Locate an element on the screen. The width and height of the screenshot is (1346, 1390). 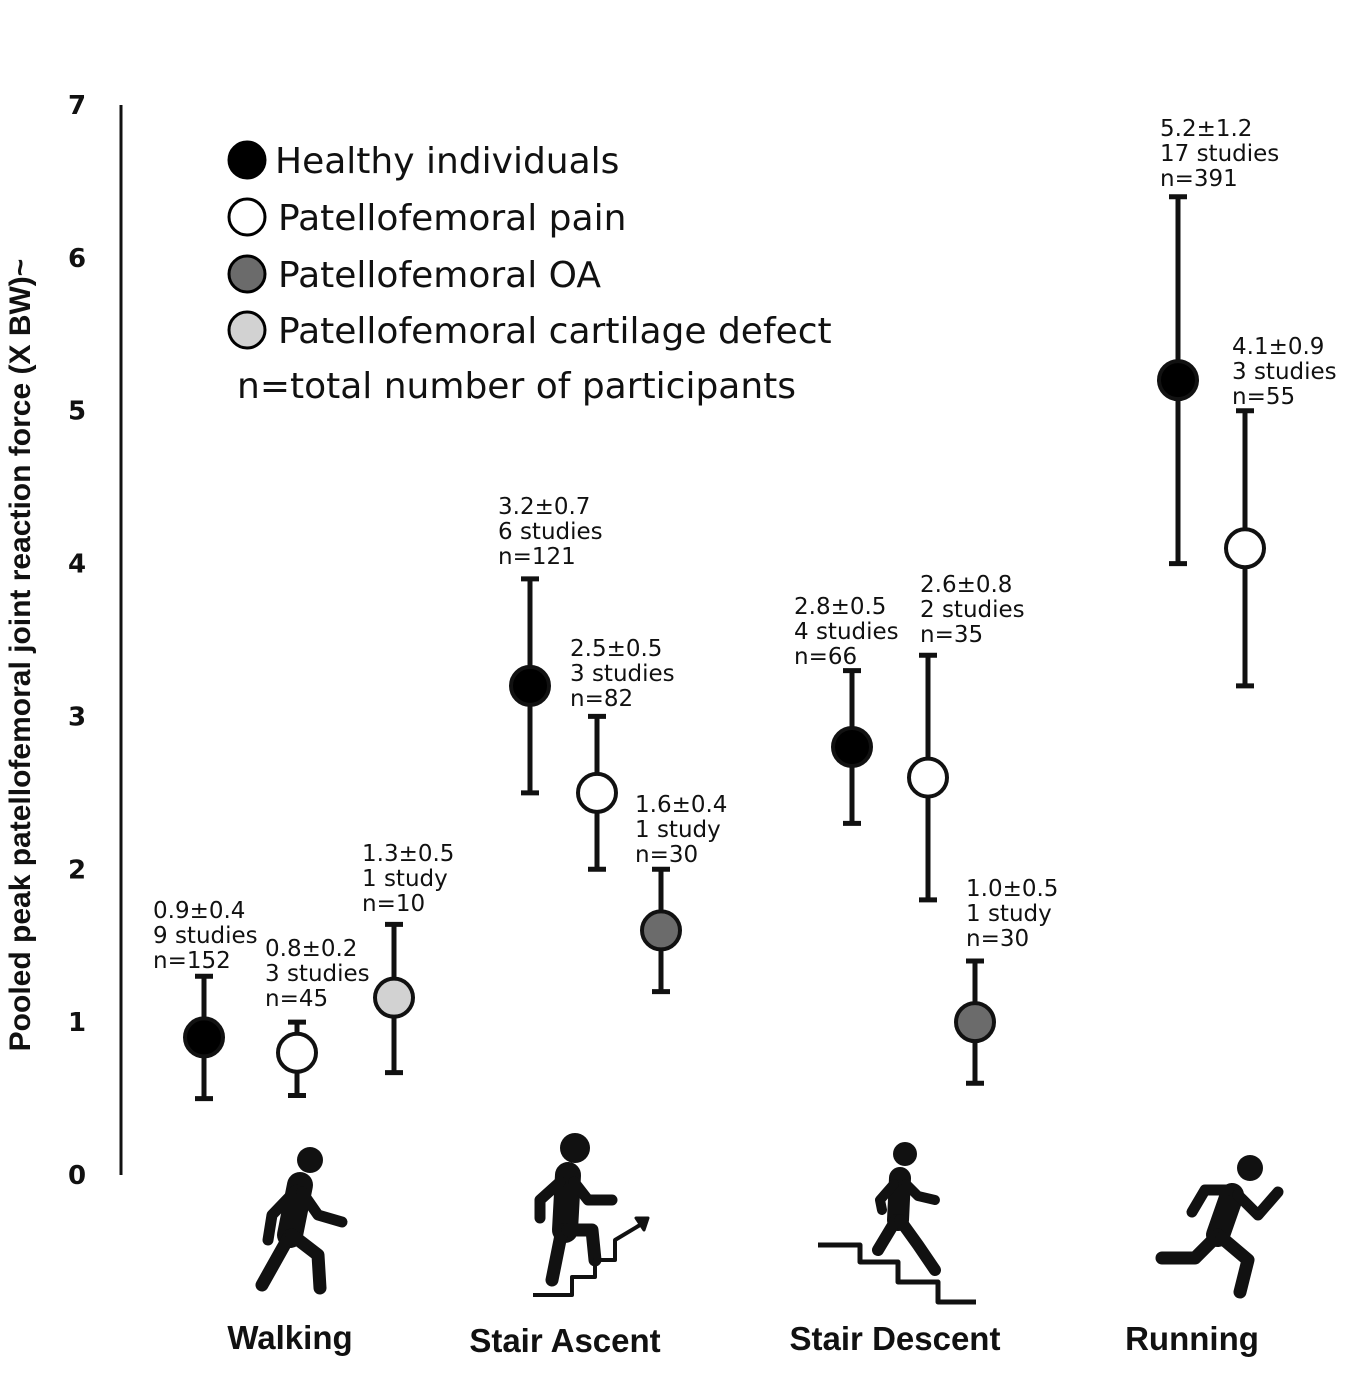
category-label-running: Running is located at coordinates (1192, 1338).